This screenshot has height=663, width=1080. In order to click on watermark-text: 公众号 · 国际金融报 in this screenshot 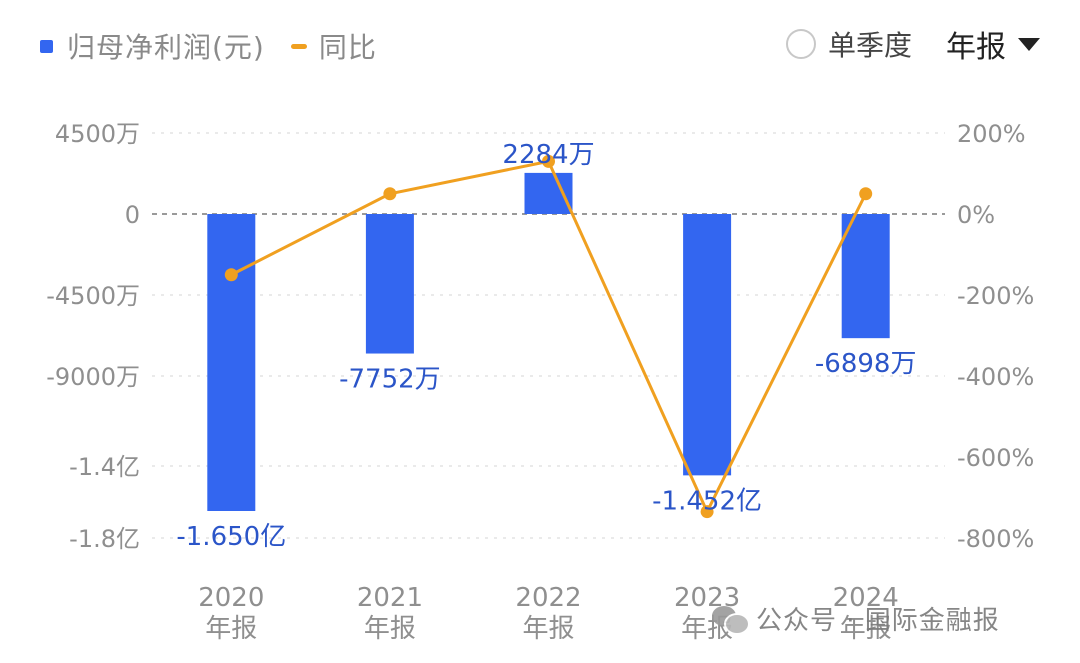, I will do `click(878, 621)`.